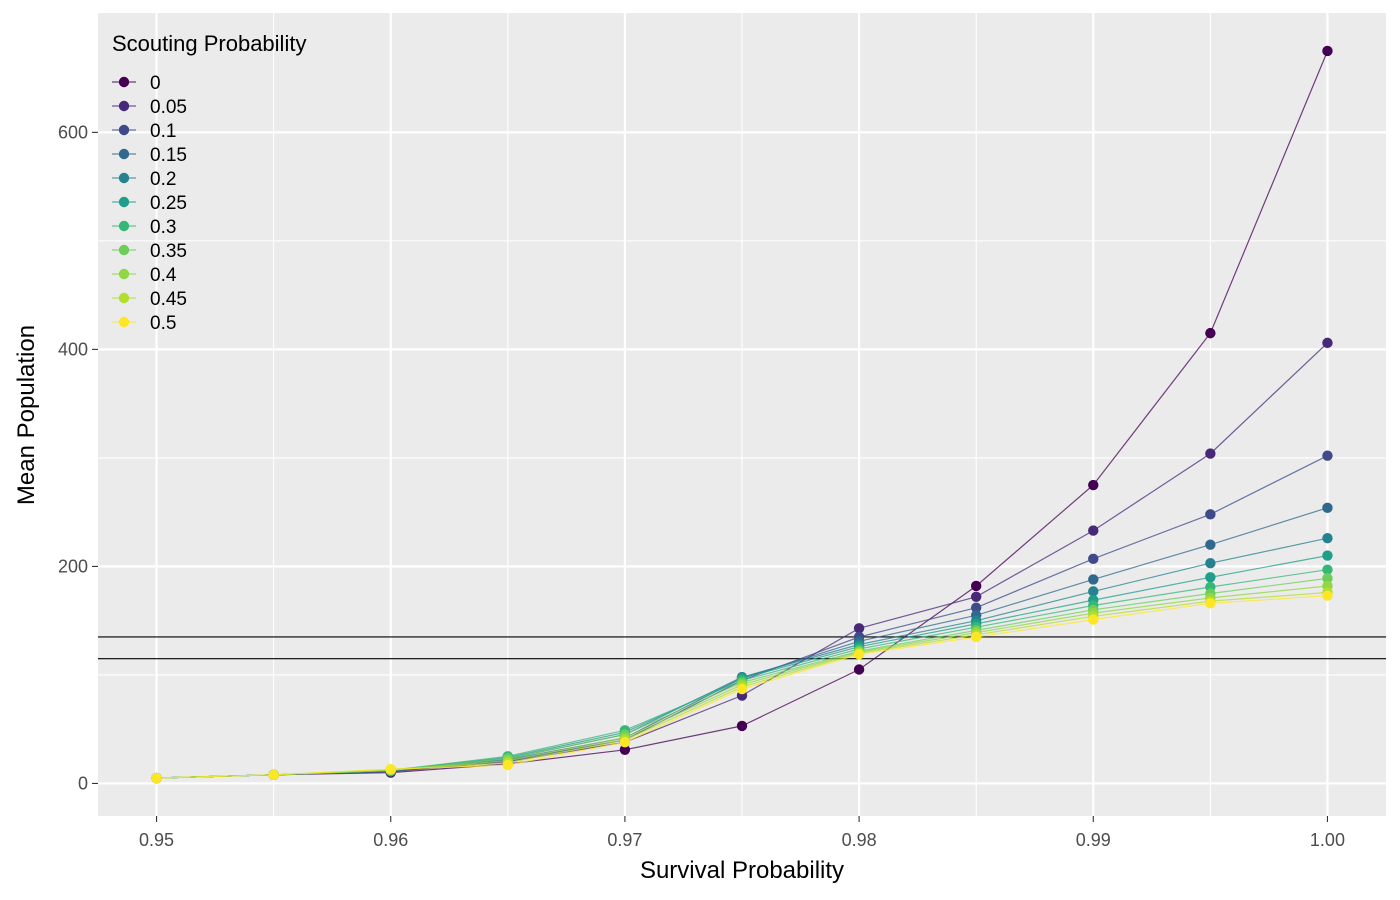 The height and width of the screenshot is (900, 1400). What do you see at coordinates (624, 840) in the screenshot?
I see `x-tick-label: 0.97` at bounding box center [624, 840].